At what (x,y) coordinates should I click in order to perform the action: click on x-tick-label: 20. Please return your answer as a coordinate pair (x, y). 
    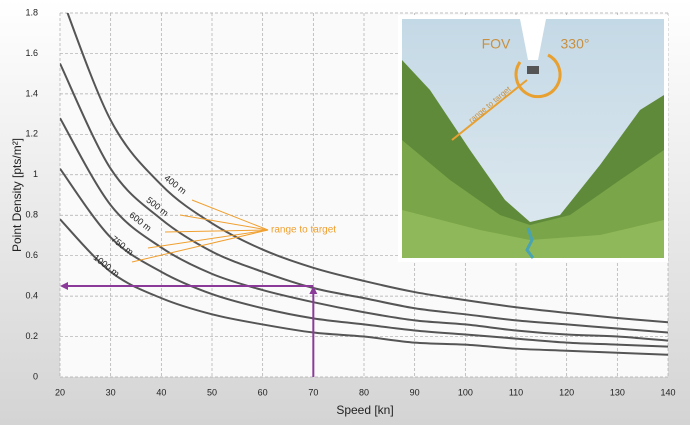
    Looking at the image, I should click on (60, 392).